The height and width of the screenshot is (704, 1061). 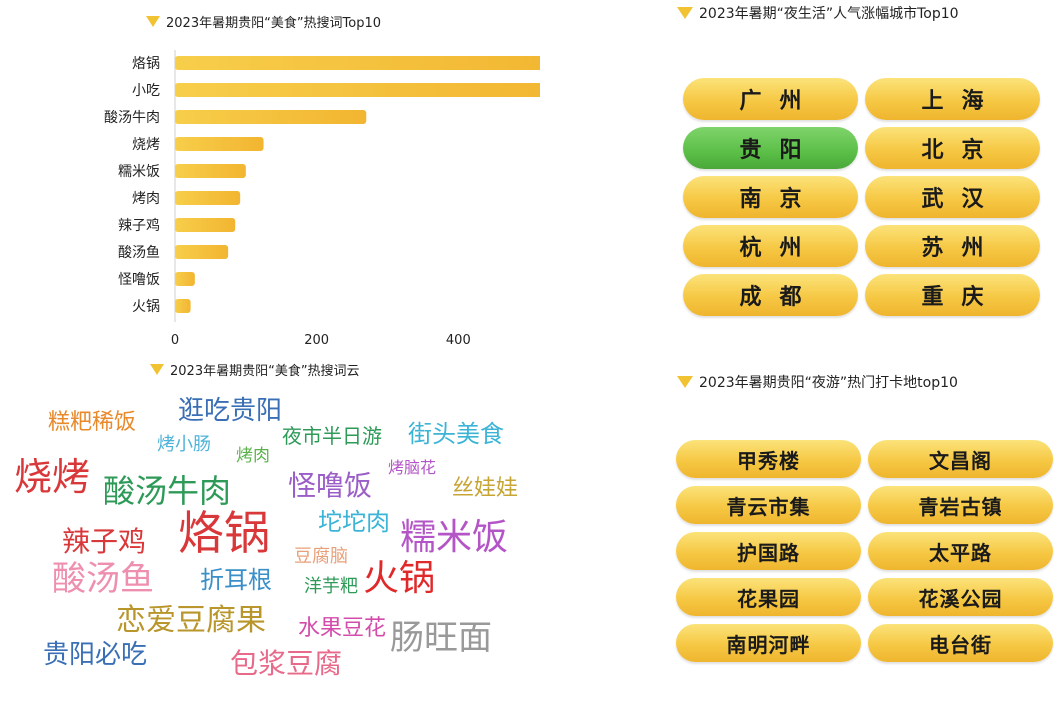 What do you see at coordinates (230, 411) in the screenshot?
I see `cloud-word: 逛吃贵阳` at bounding box center [230, 411].